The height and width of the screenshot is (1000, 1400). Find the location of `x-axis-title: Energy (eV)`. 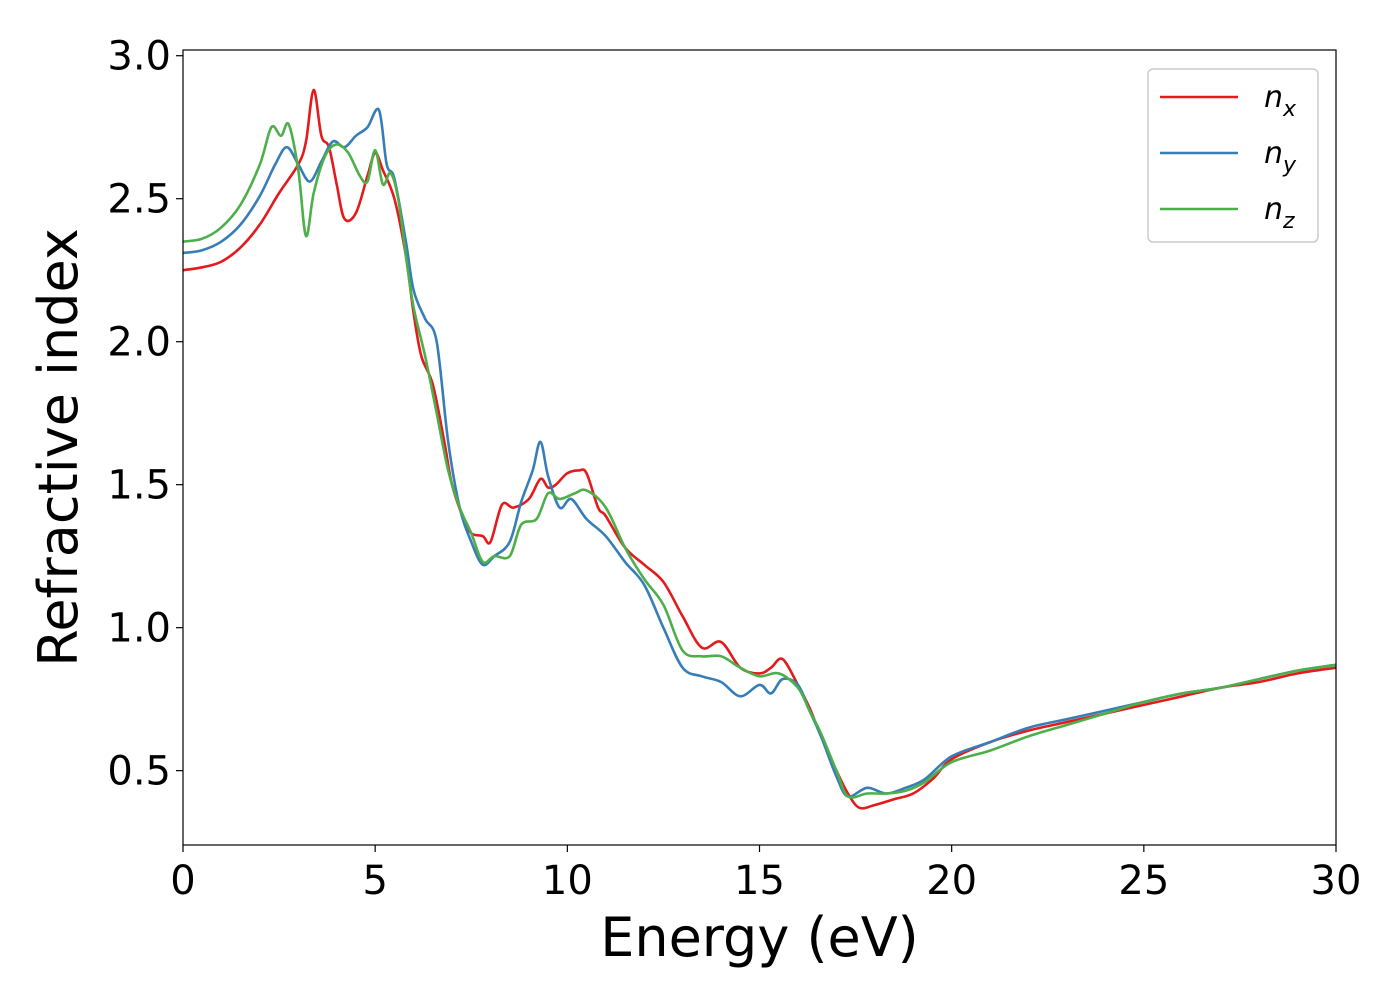

x-axis-title: Energy (eV) is located at coordinates (759, 937).